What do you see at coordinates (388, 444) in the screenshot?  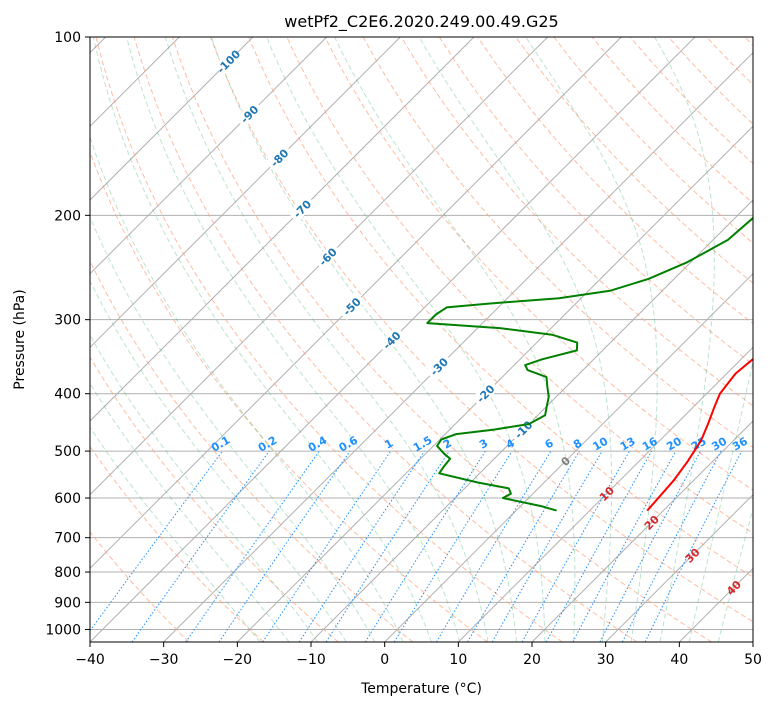 I see `mixing-ratio-label: 1` at bounding box center [388, 444].